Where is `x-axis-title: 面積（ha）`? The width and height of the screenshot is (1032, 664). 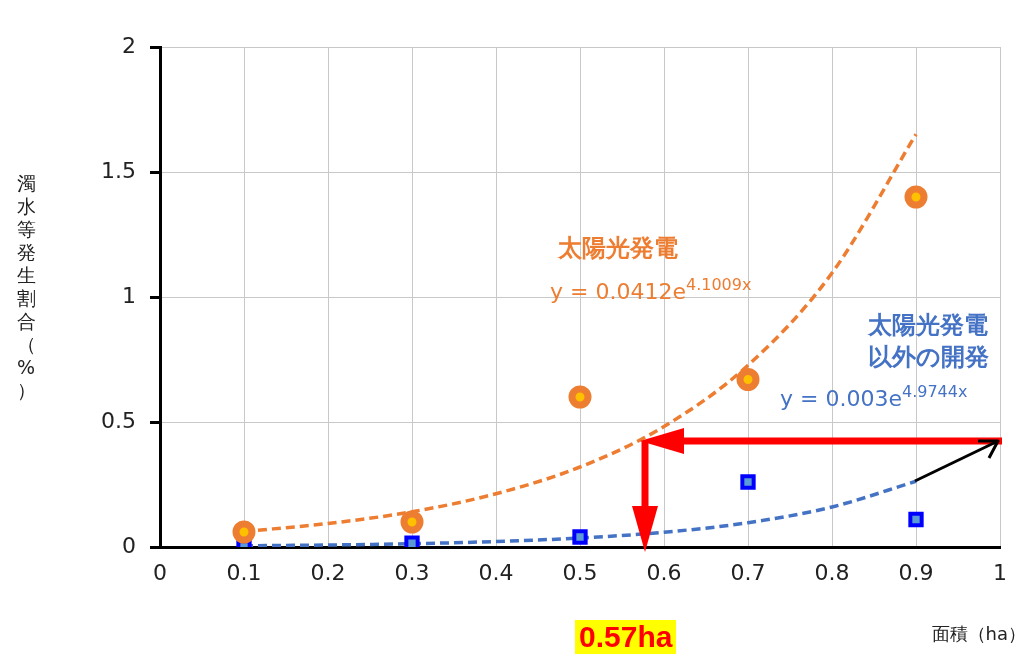
x-axis-title: 面積（ha） is located at coordinates (978, 634).